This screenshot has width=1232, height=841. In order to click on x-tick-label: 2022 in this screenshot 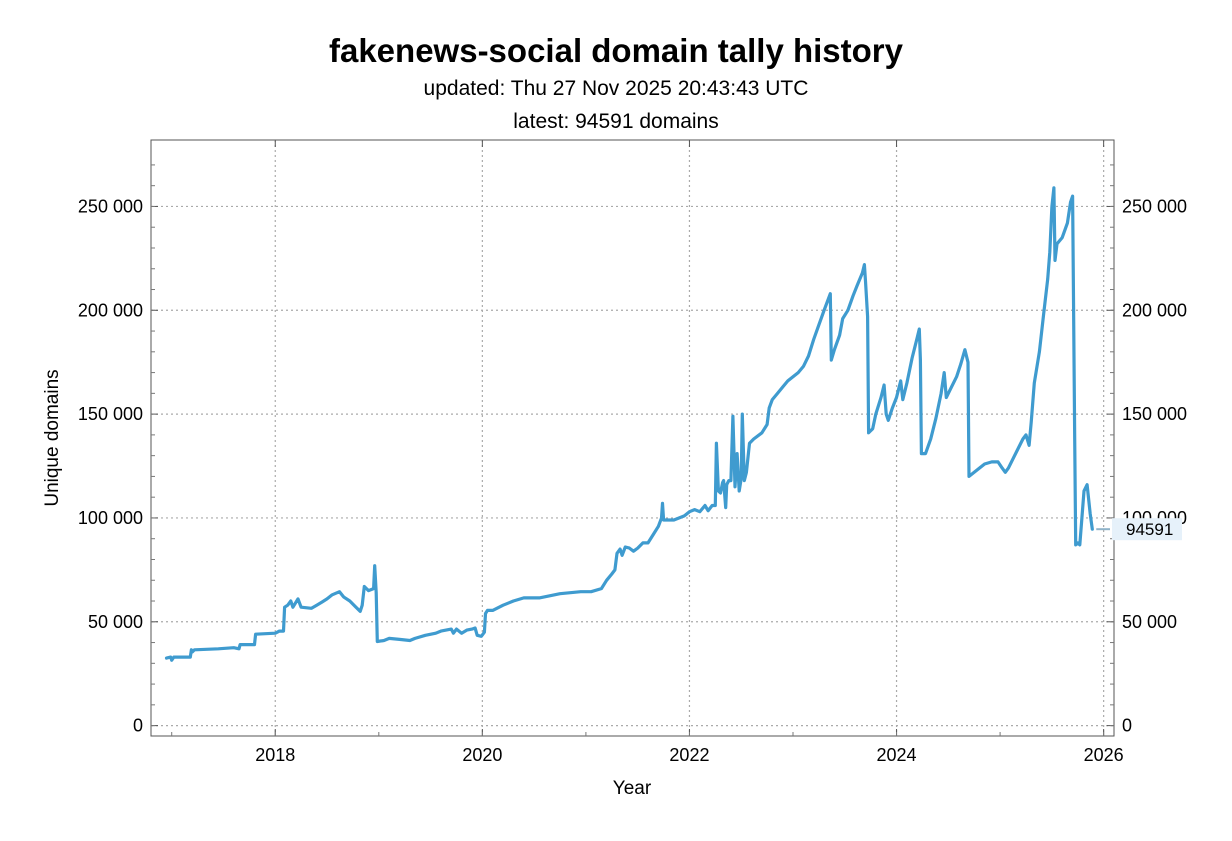, I will do `click(689, 755)`.